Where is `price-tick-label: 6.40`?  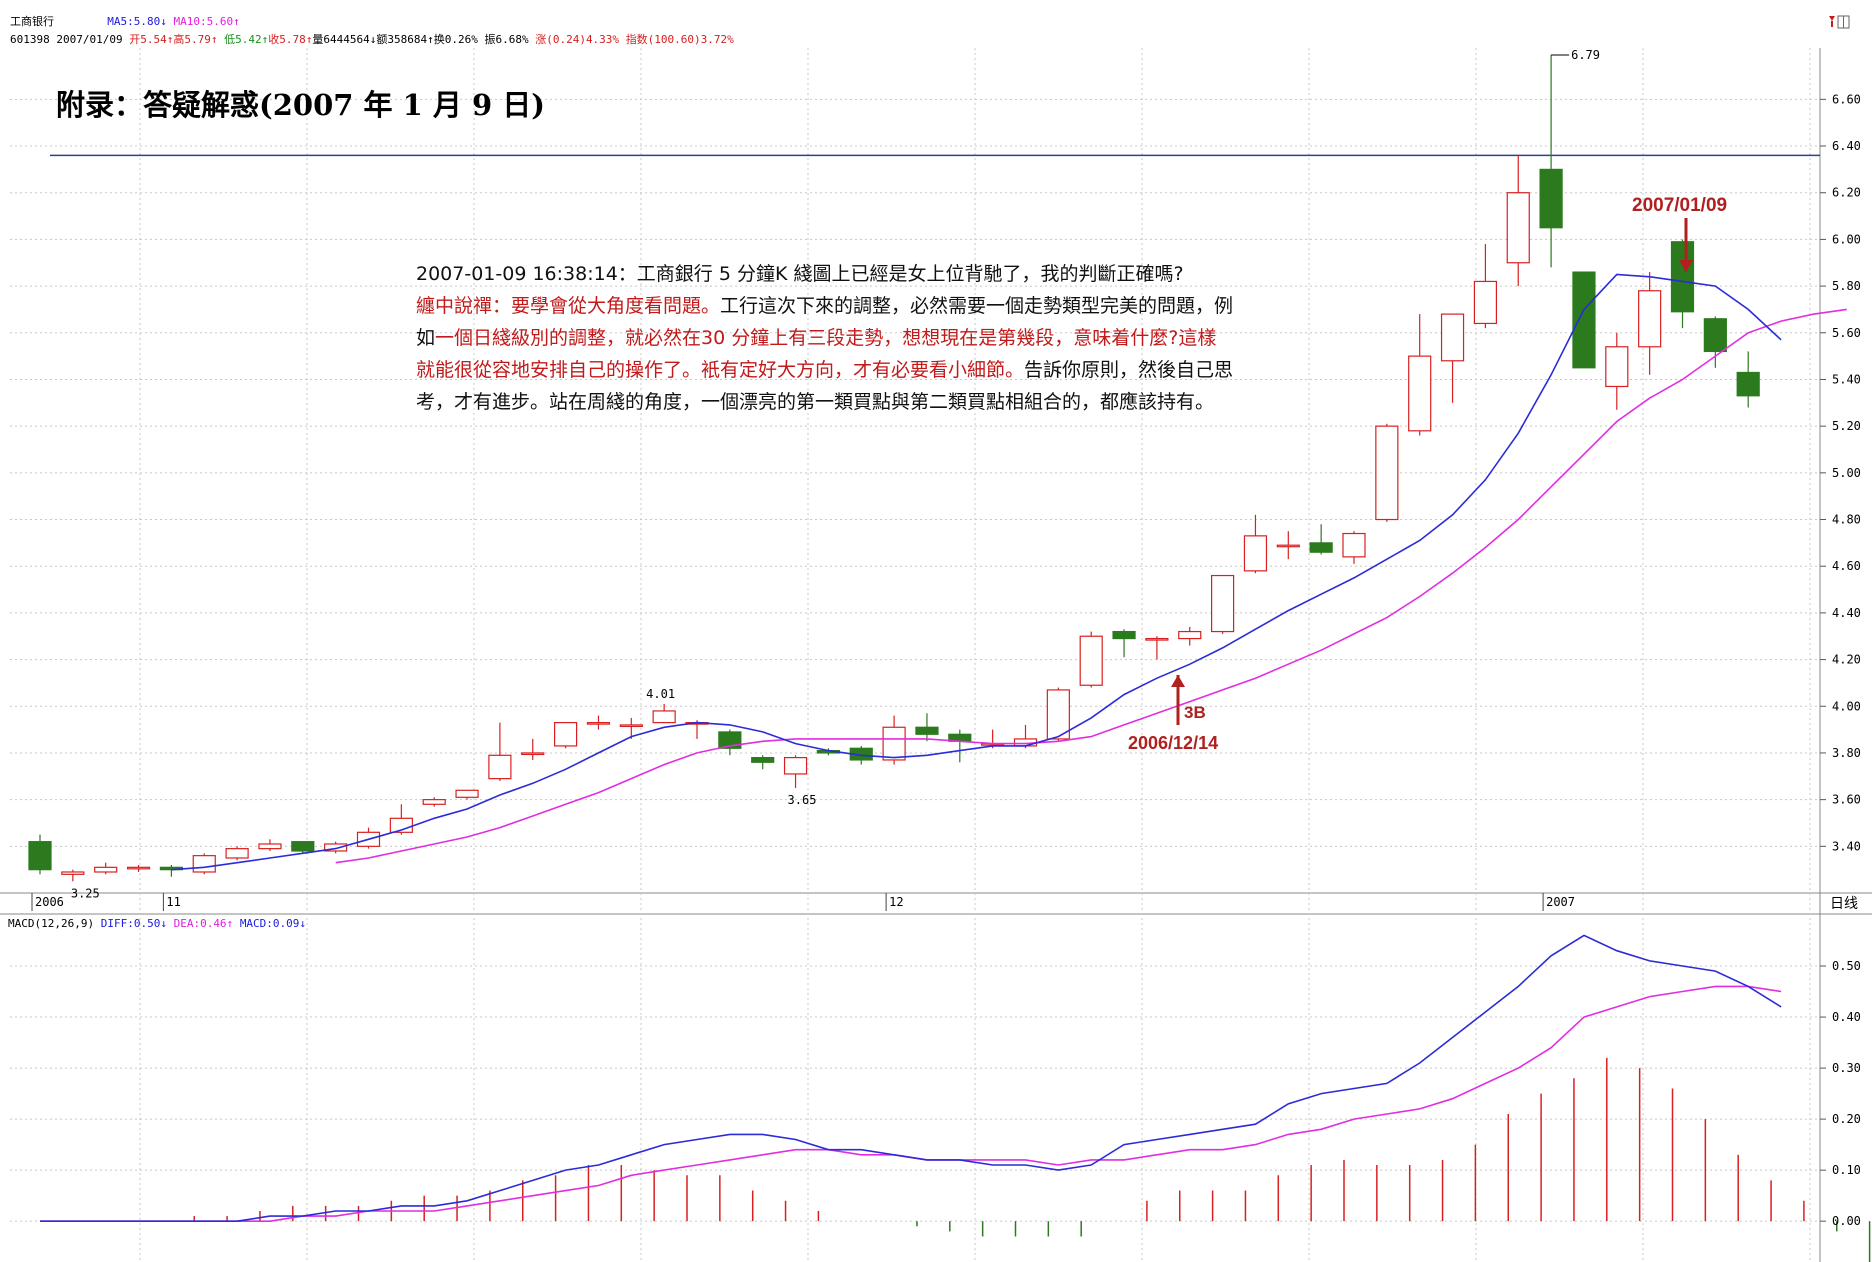
price-tick-label: 6.40 is located at coordinates (1846, 146).